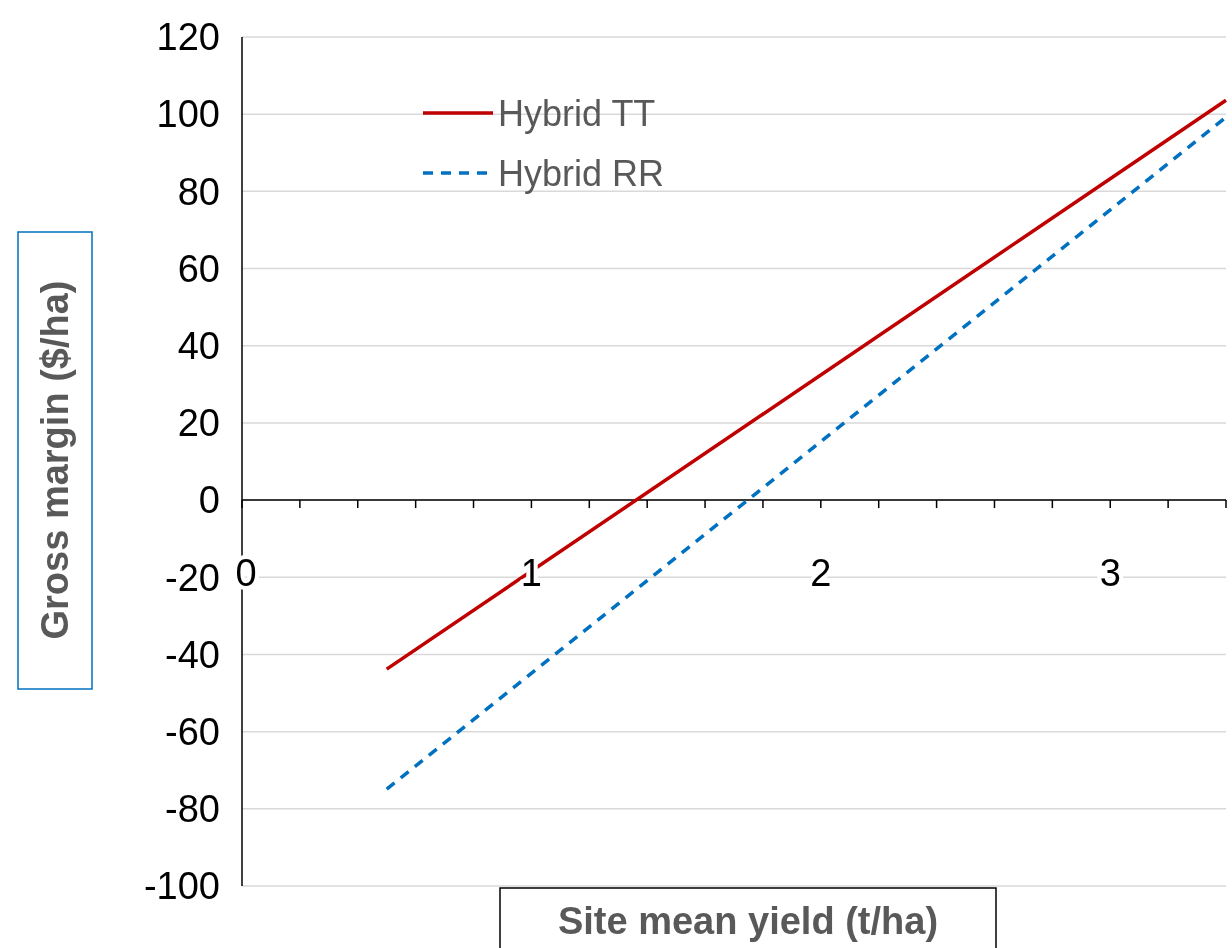 Image resolution: width=1232 pixels, height=948 pixels. What do you see at coordinates (192, 731) in the screenshot?
I see `y-tick-label: -60` at bounding box center [192, 731].